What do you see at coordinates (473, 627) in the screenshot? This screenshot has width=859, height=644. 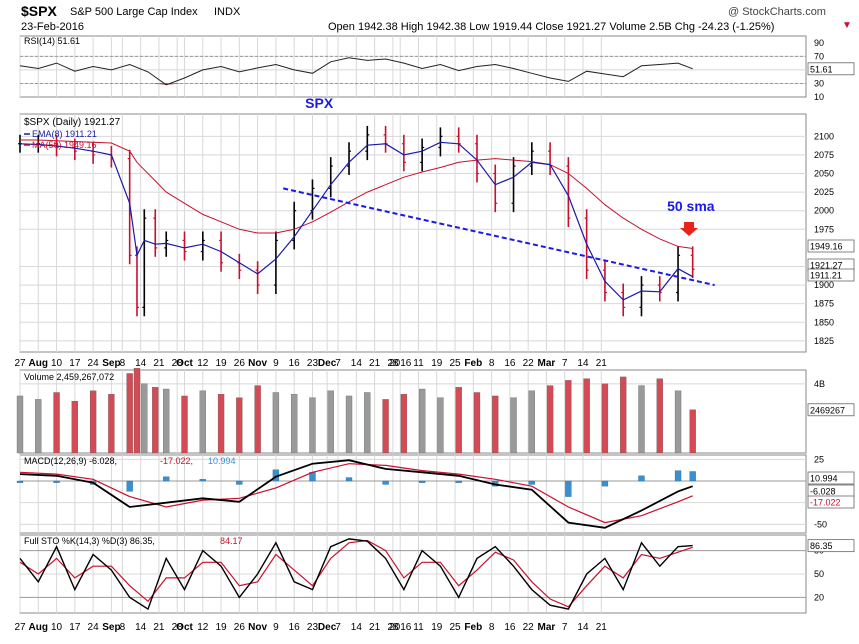 I see `bottom-axis-xlabel-27: Feb` at bounding box center [473, 627].